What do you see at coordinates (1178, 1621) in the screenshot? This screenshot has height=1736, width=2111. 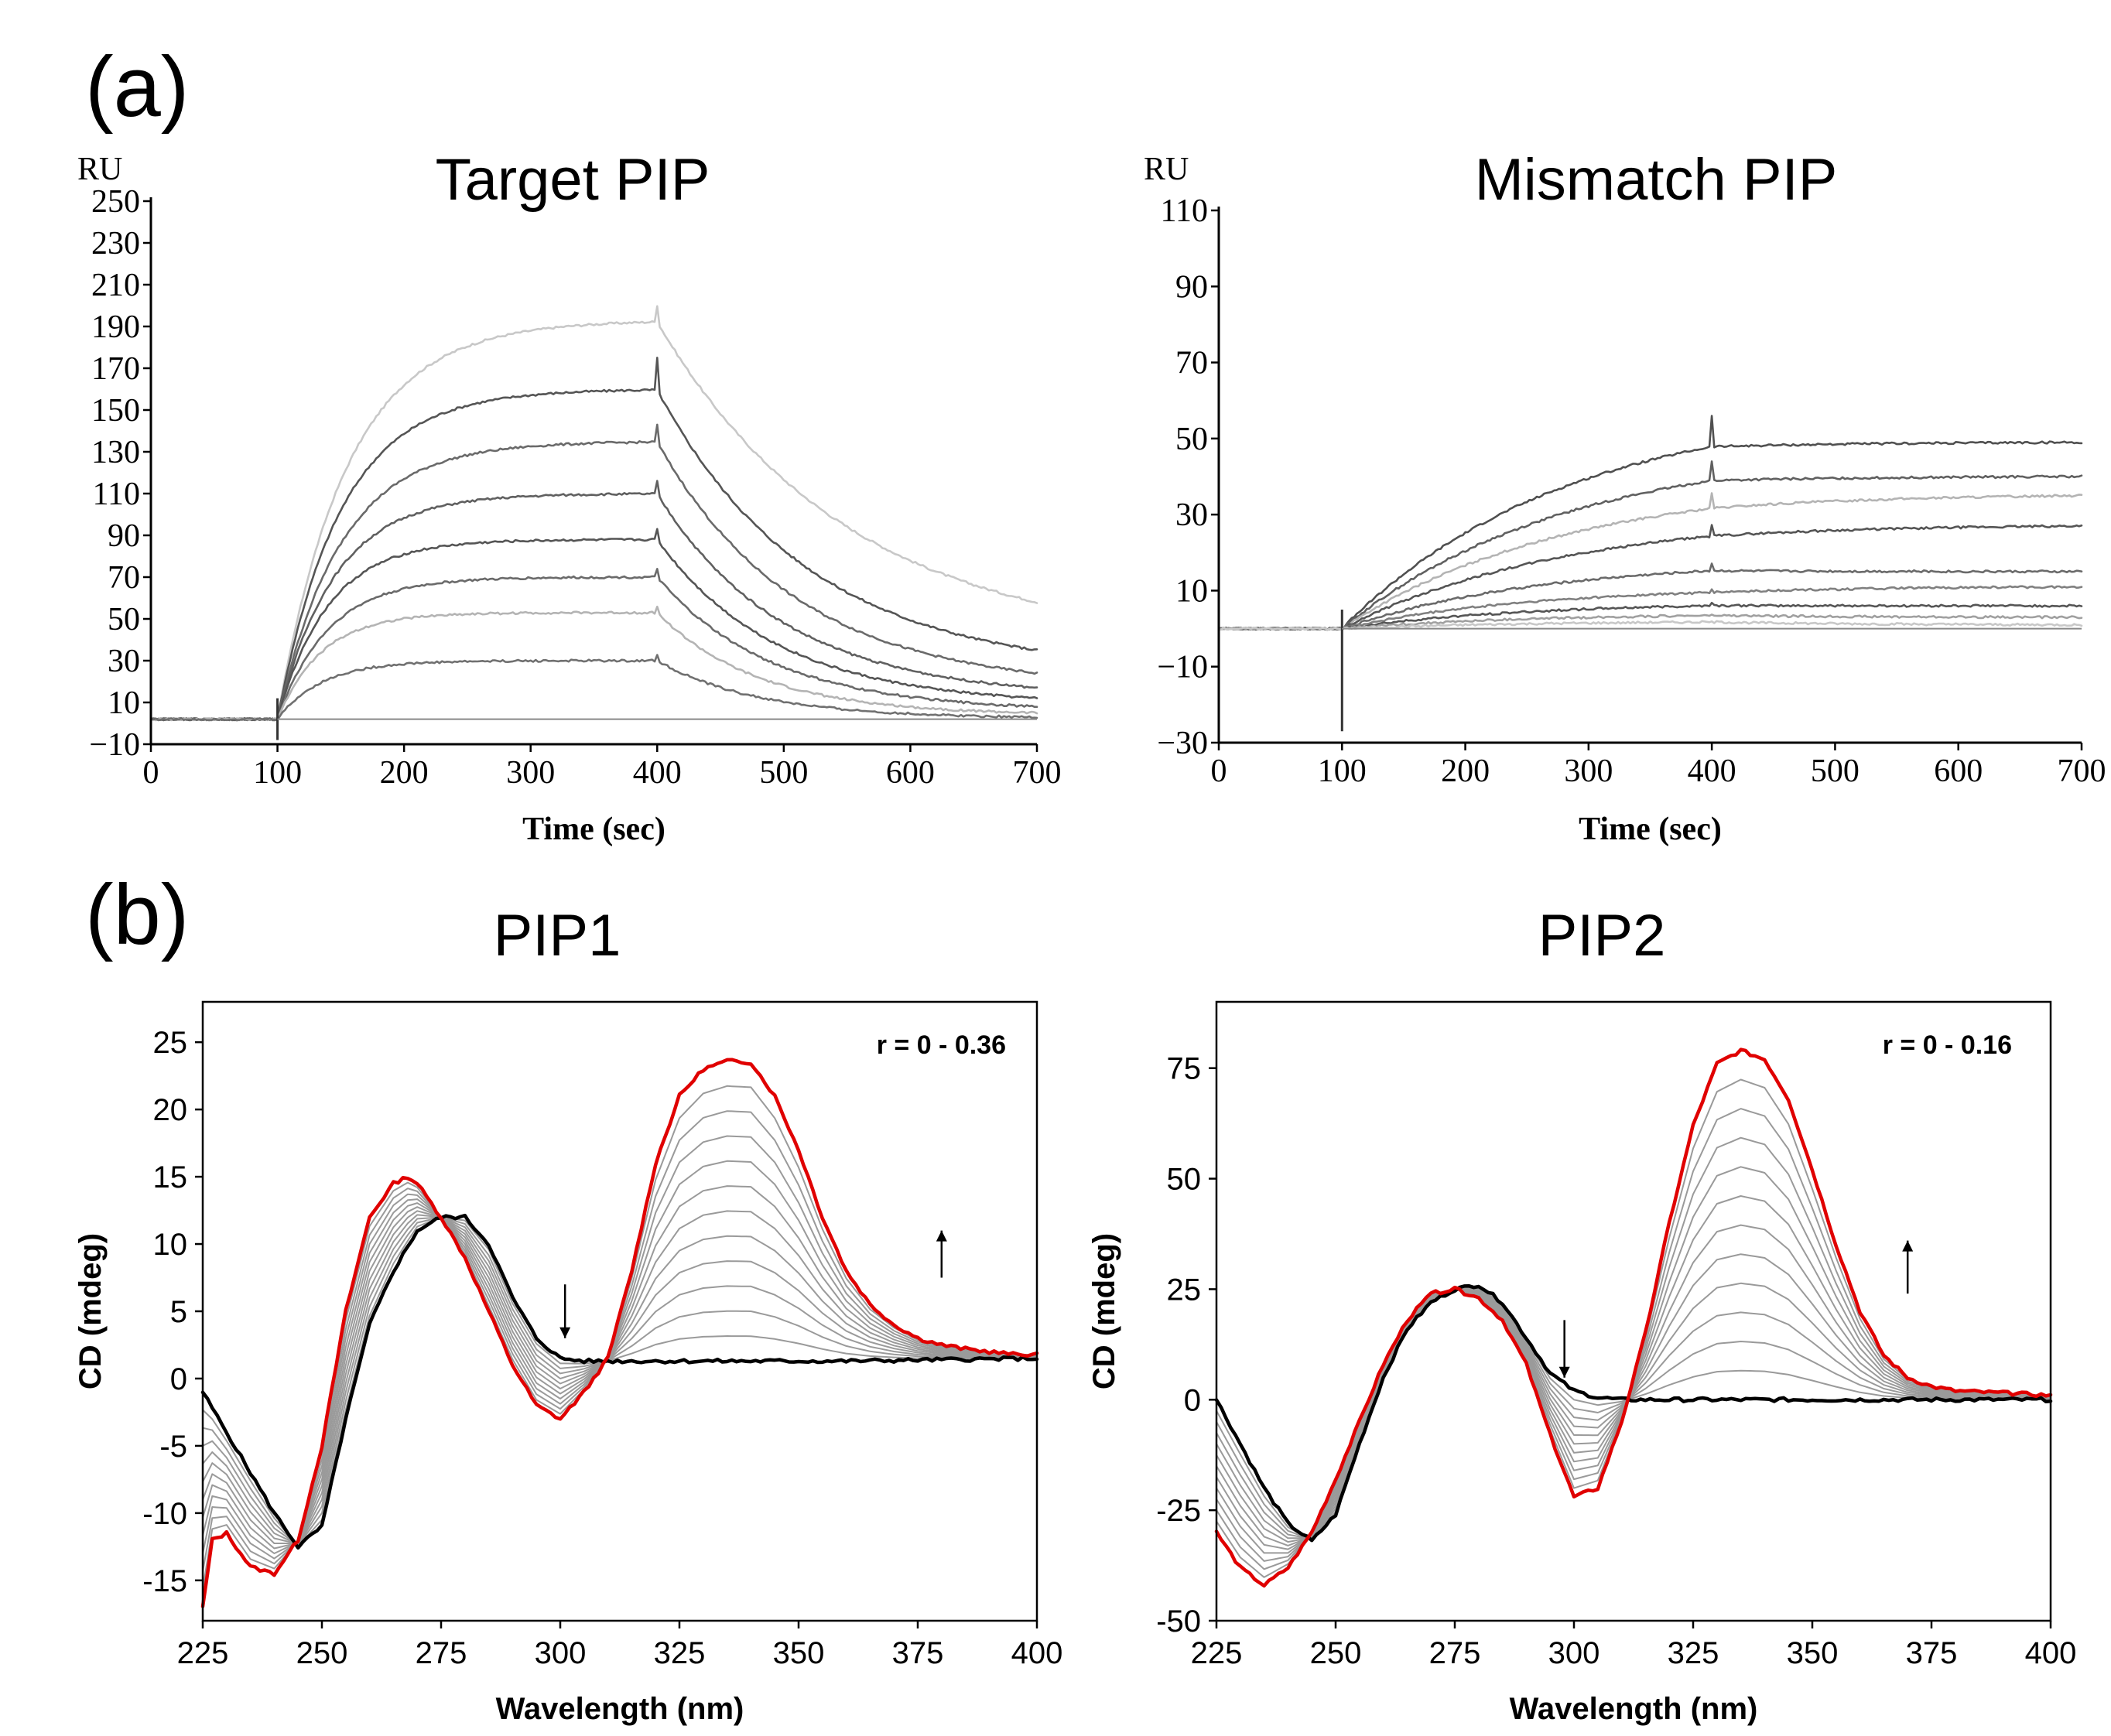 I see `y-tick-label: -50` at bounding box center [1178, 1621].